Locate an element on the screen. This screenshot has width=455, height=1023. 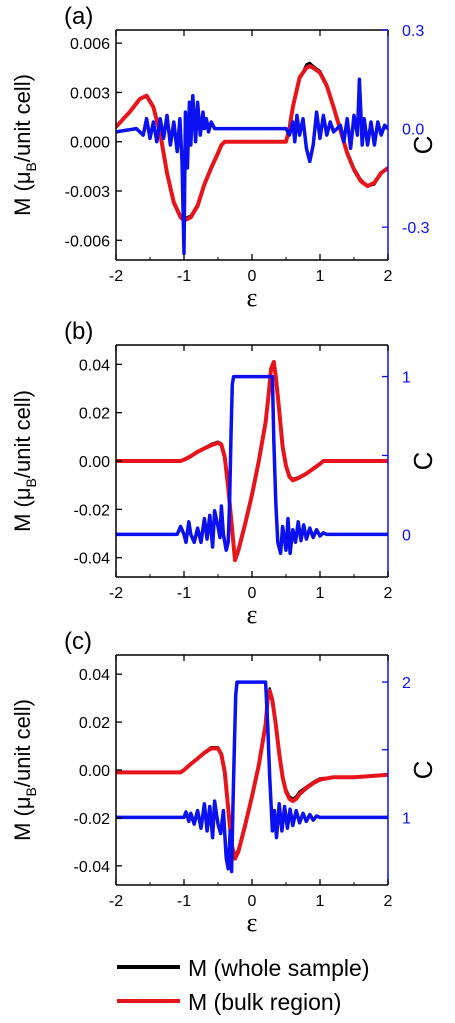
legend-label-bulk-region: M (bulk region) is located at coordinates (264, 1002).